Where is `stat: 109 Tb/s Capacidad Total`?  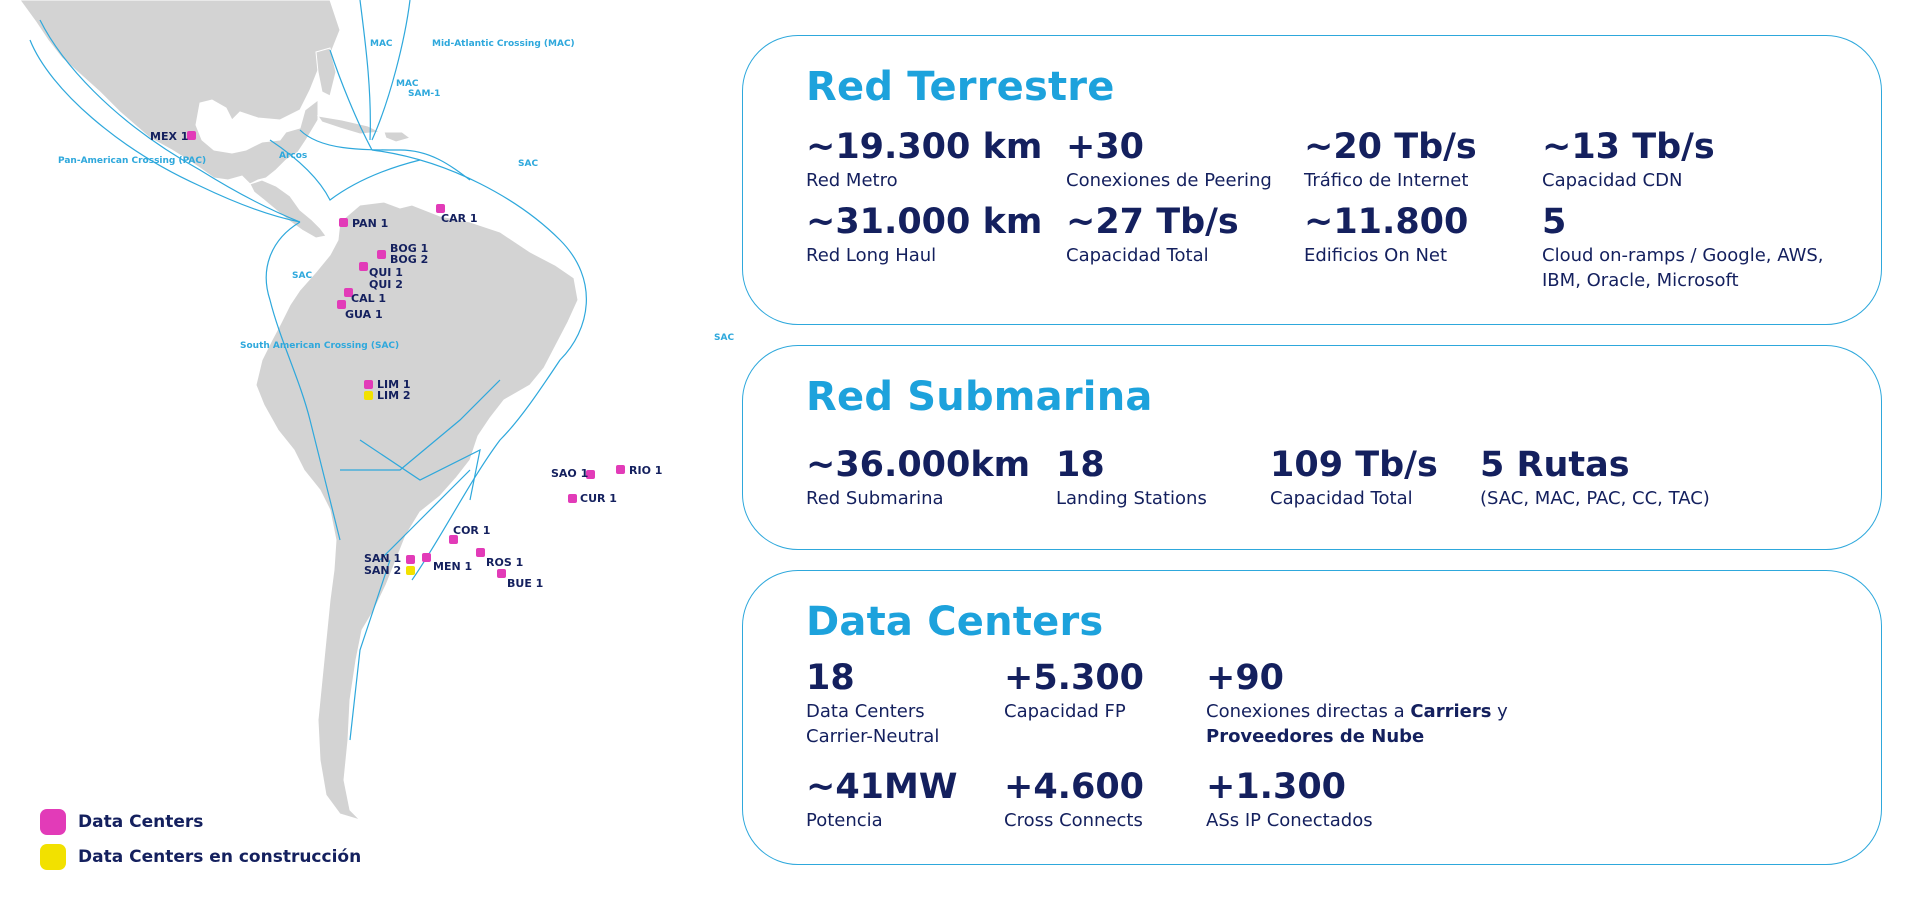
stat: 109 Tb/s Capacidad Total is located at coordinates (1354, 478).